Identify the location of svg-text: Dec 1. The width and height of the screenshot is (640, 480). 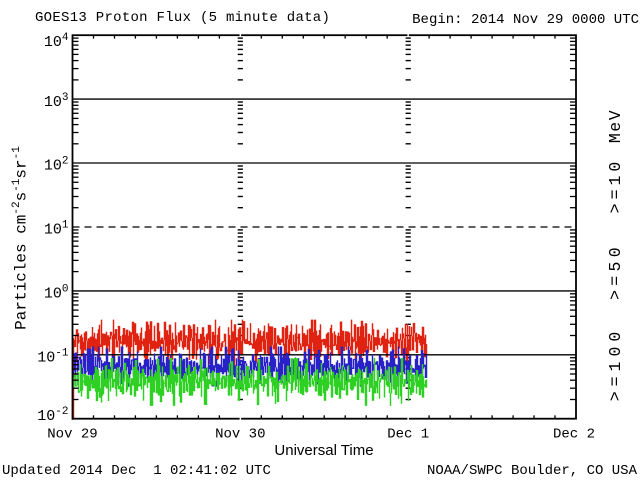
(408, 435).